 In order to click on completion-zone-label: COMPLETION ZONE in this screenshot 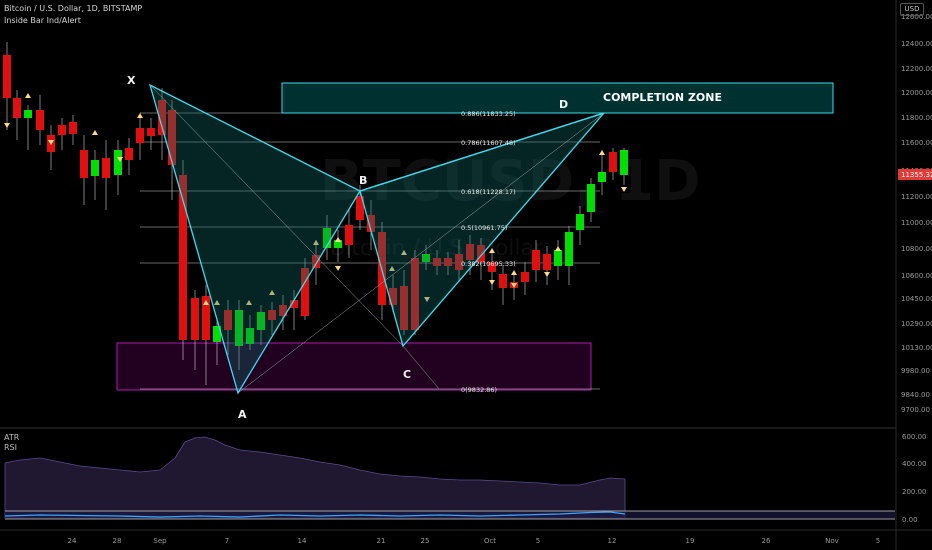, I will do `click(662, 97)`.